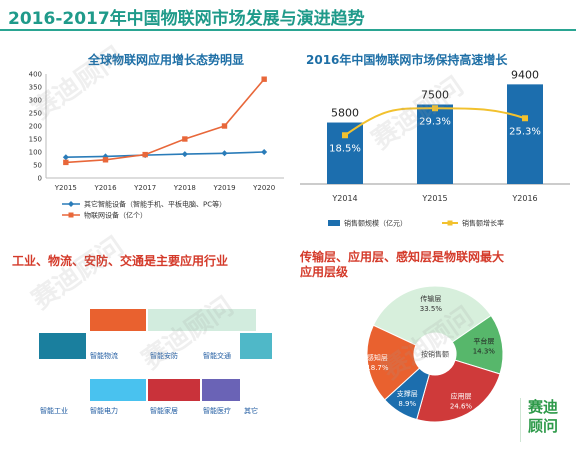 The image size is (576, 453). I want to click on title-underline, so click(288, 30).